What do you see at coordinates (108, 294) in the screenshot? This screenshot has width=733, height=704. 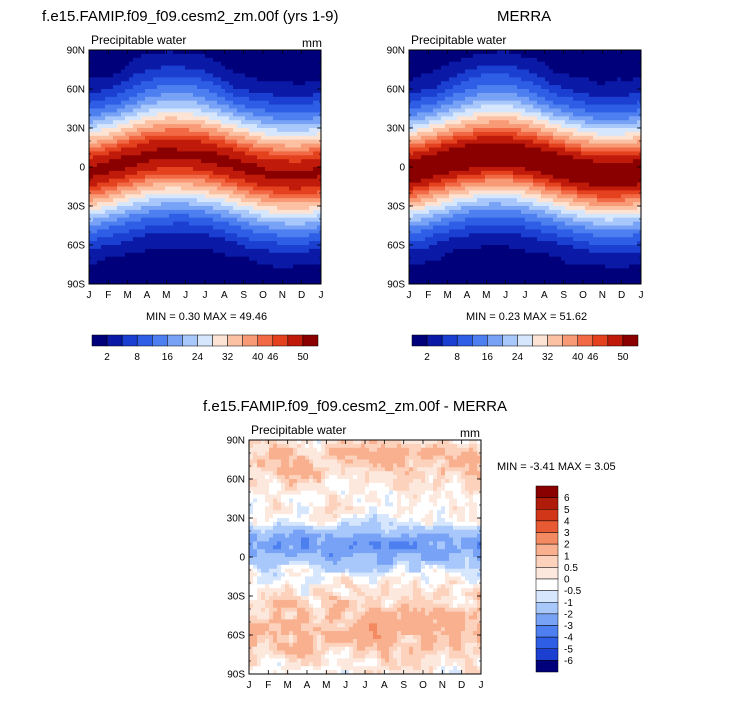 I see `panel1-xtick-label: F` at bounding box center [108, 294].